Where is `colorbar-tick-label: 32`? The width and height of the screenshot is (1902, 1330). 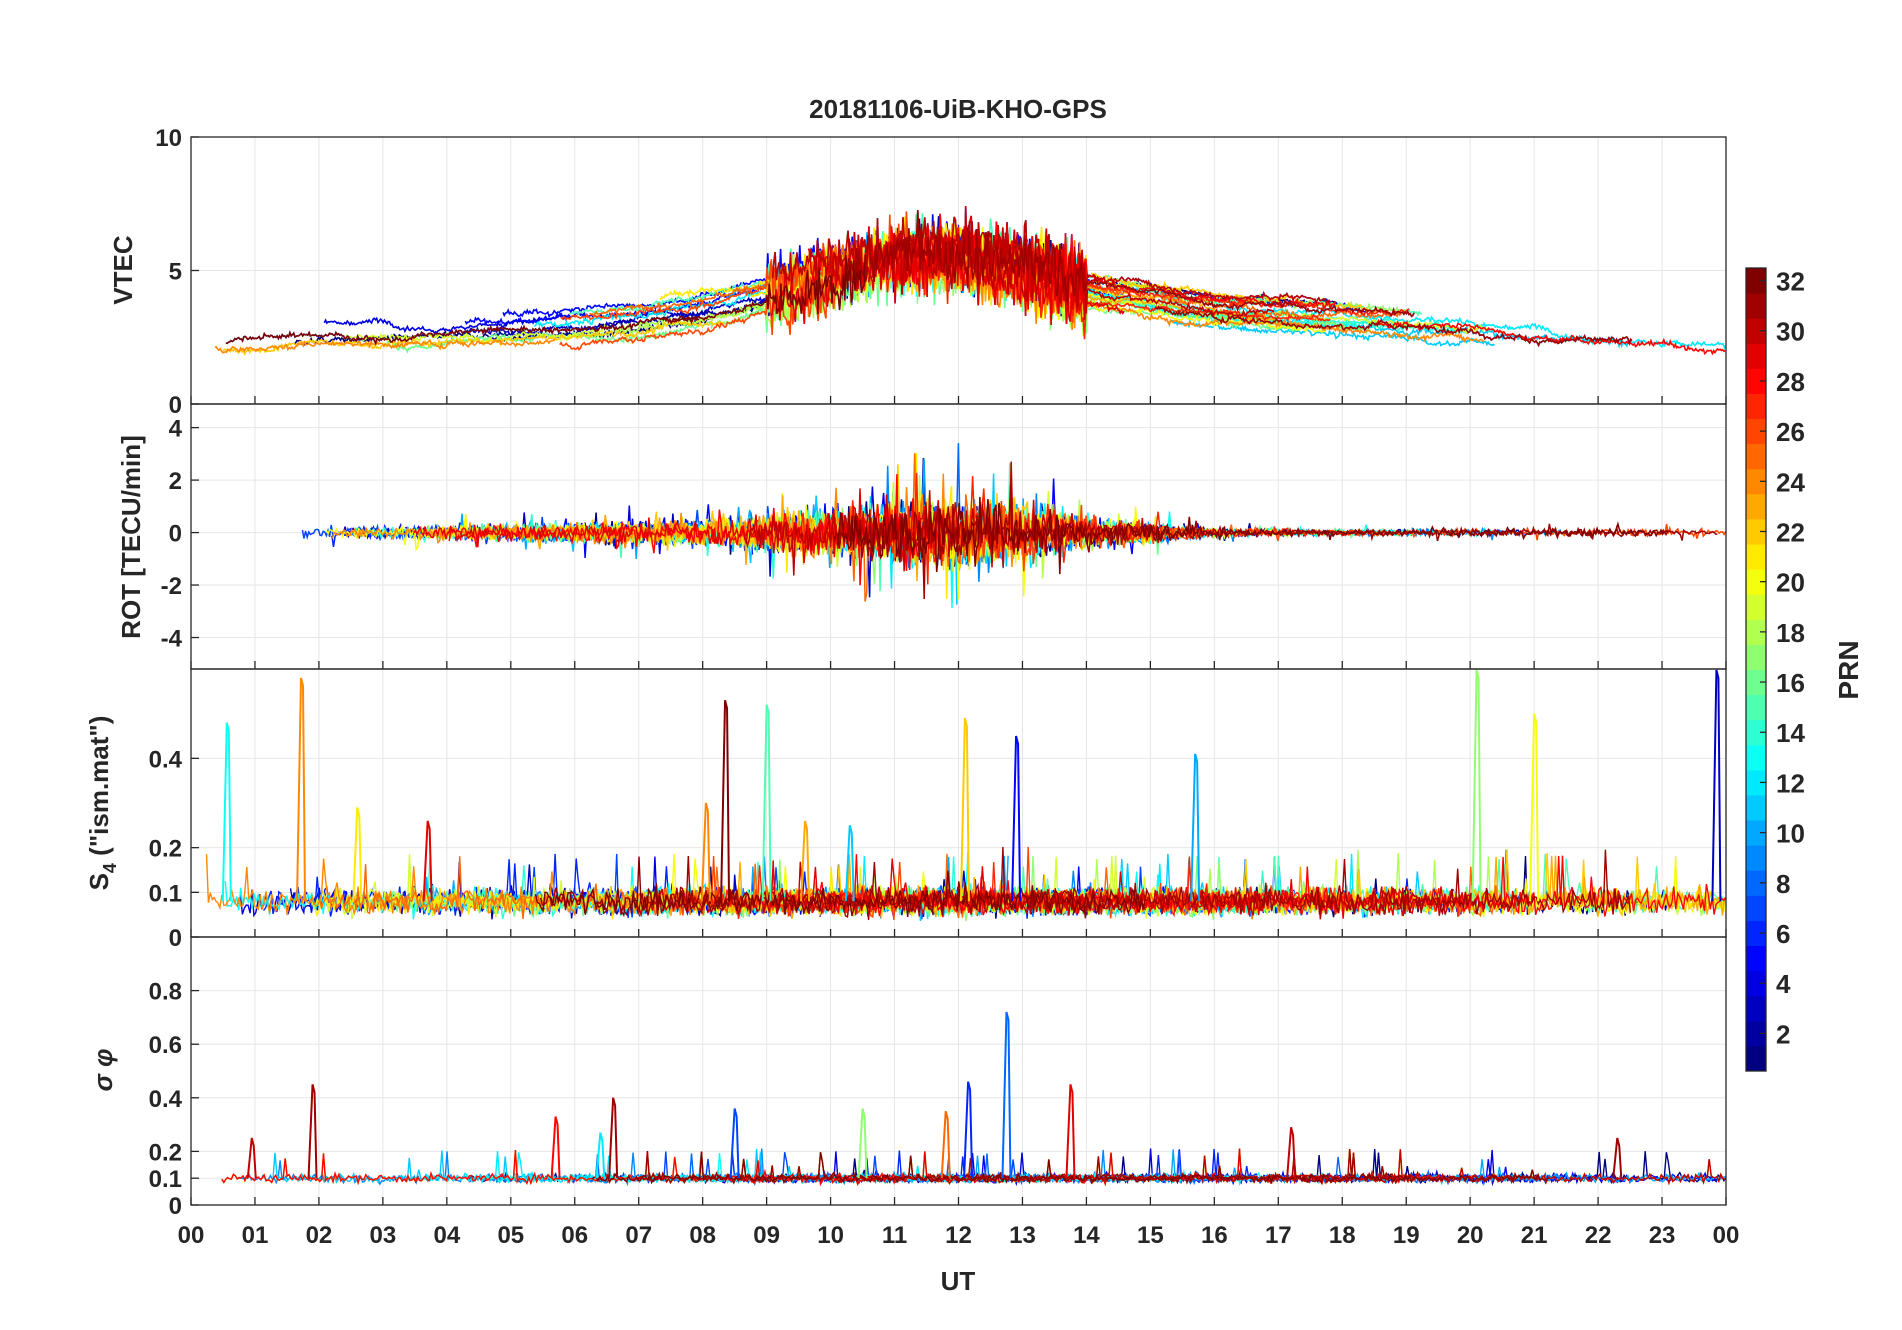
colorbar-tick-label: 32 is located at coordinates (1790, 282).